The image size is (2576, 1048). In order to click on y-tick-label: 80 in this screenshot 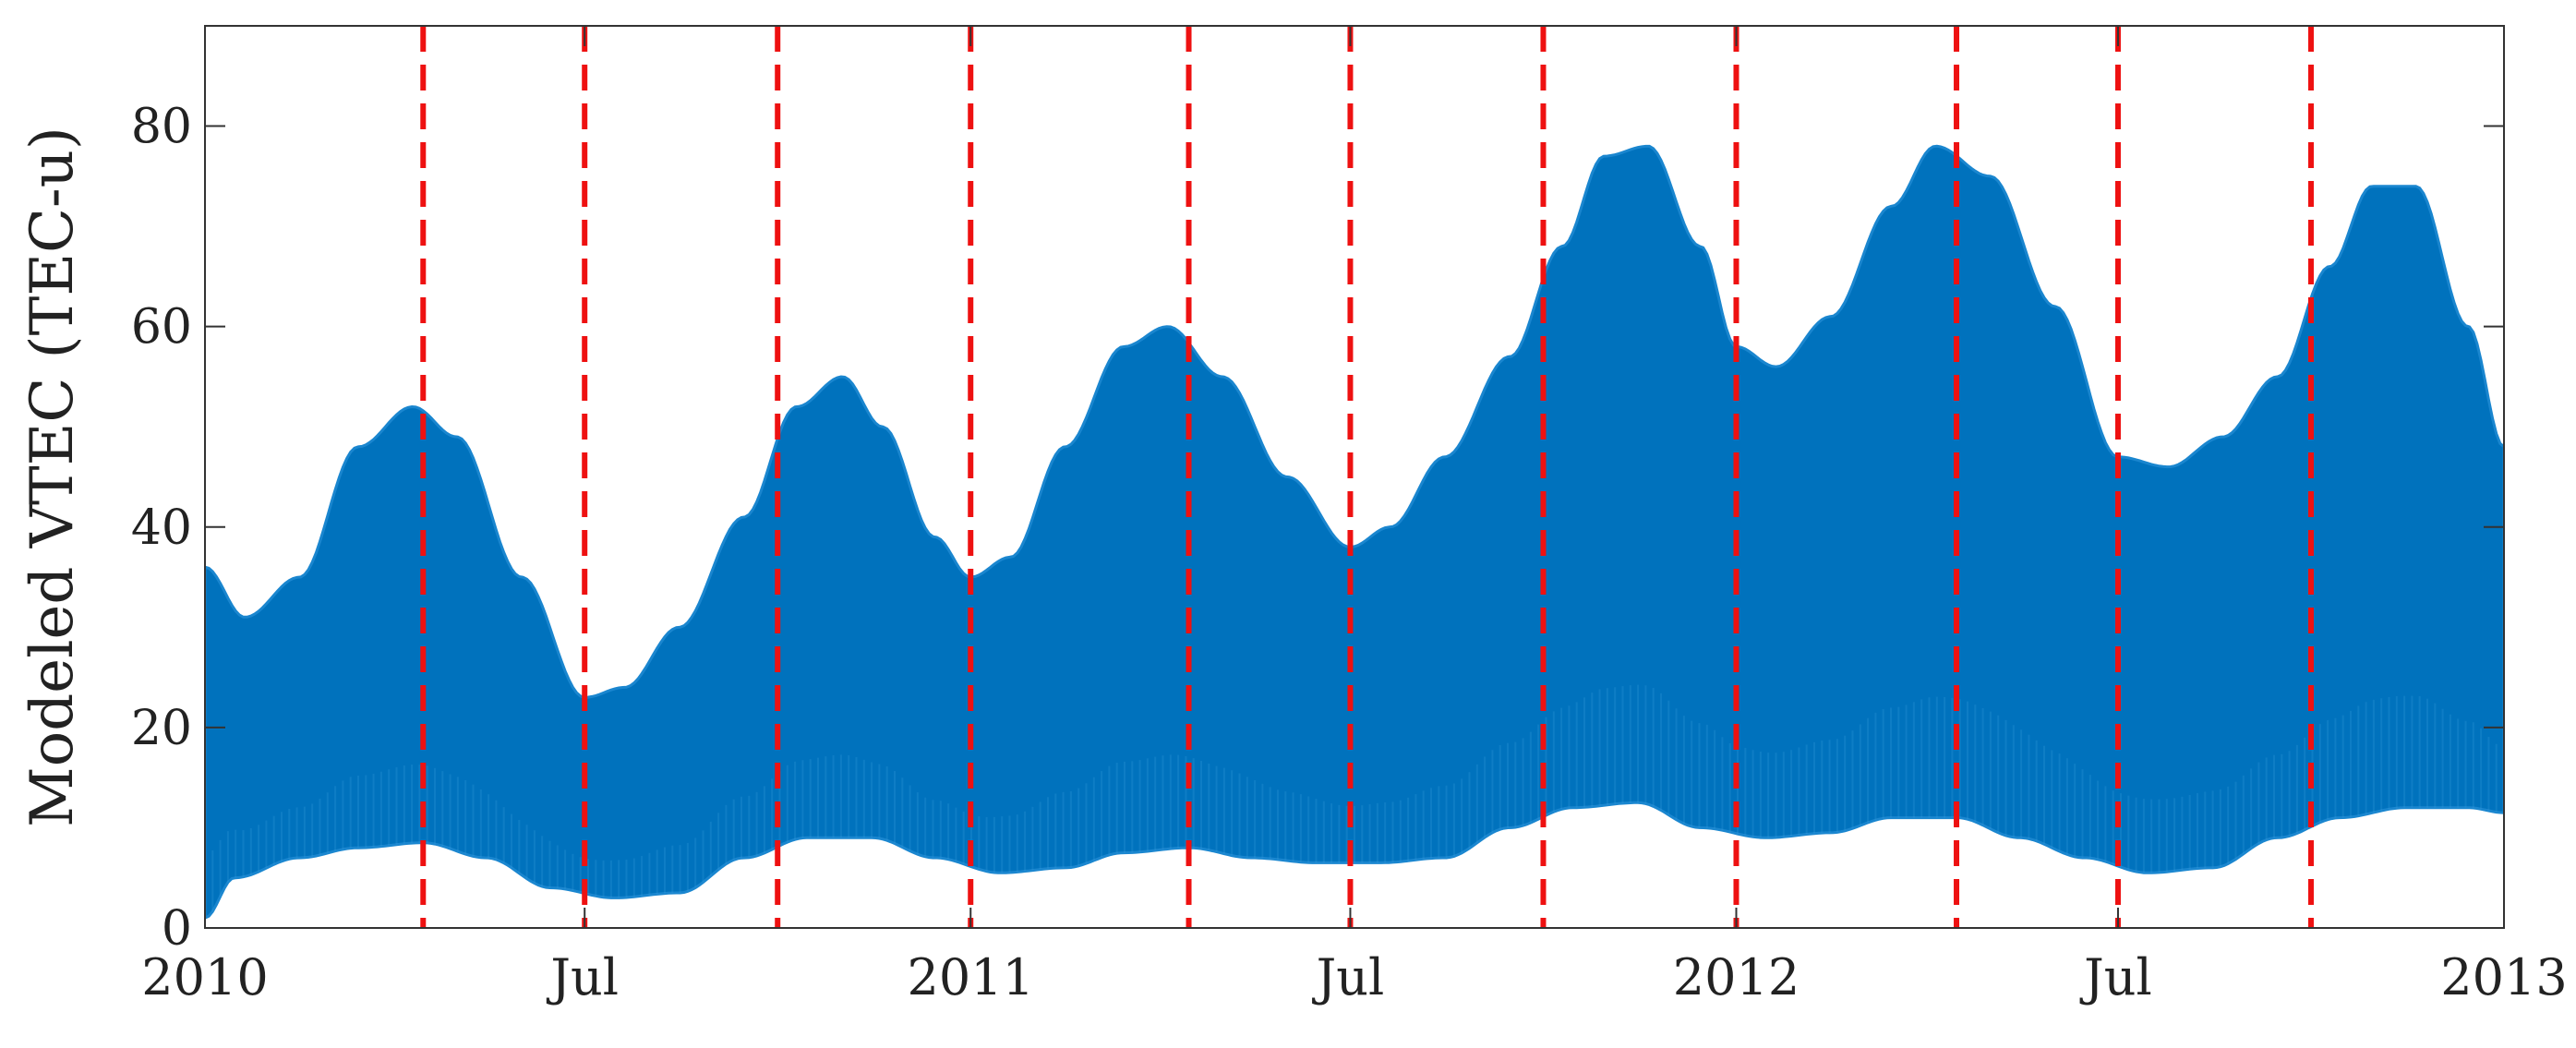, I will do `click(161, 127)`.